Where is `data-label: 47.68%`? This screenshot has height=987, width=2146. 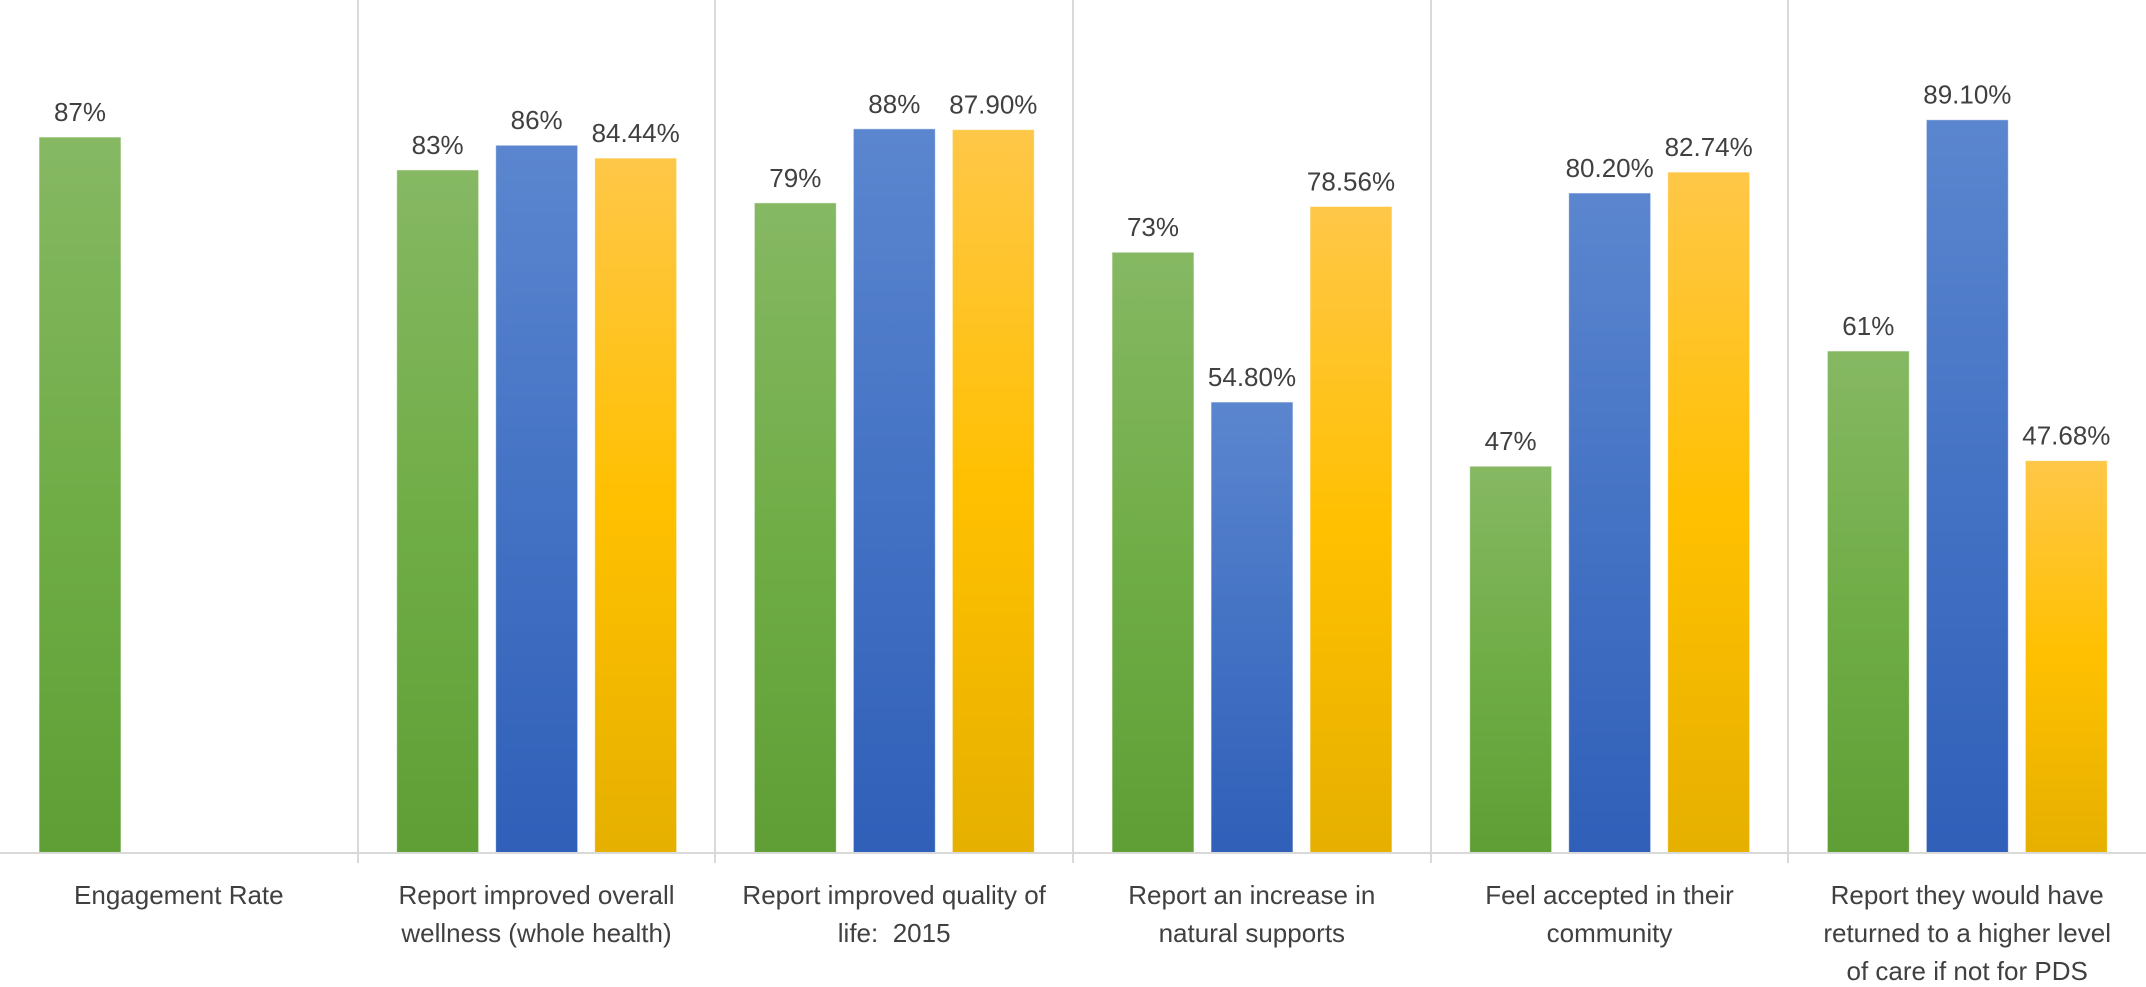 data-label: 47.68% is located at coordinates (2066, 436).